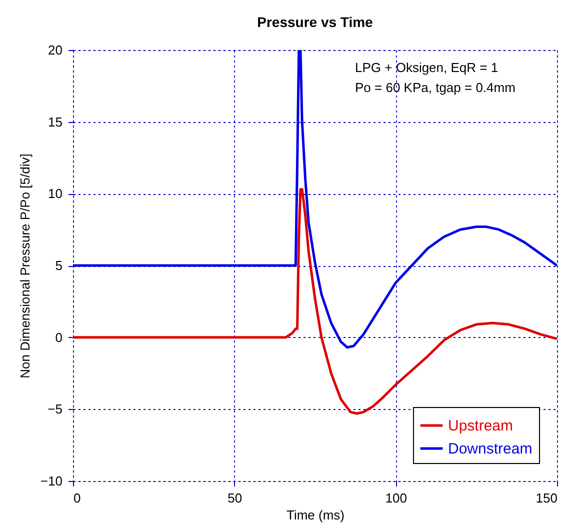 The width and height of the screenshot is (579, 528). What do you see at coordinates (426, 67) in the screenshot?
I see `annotation: LPG + Oksigen, EqR = 1` at bounding box center [426, 67].